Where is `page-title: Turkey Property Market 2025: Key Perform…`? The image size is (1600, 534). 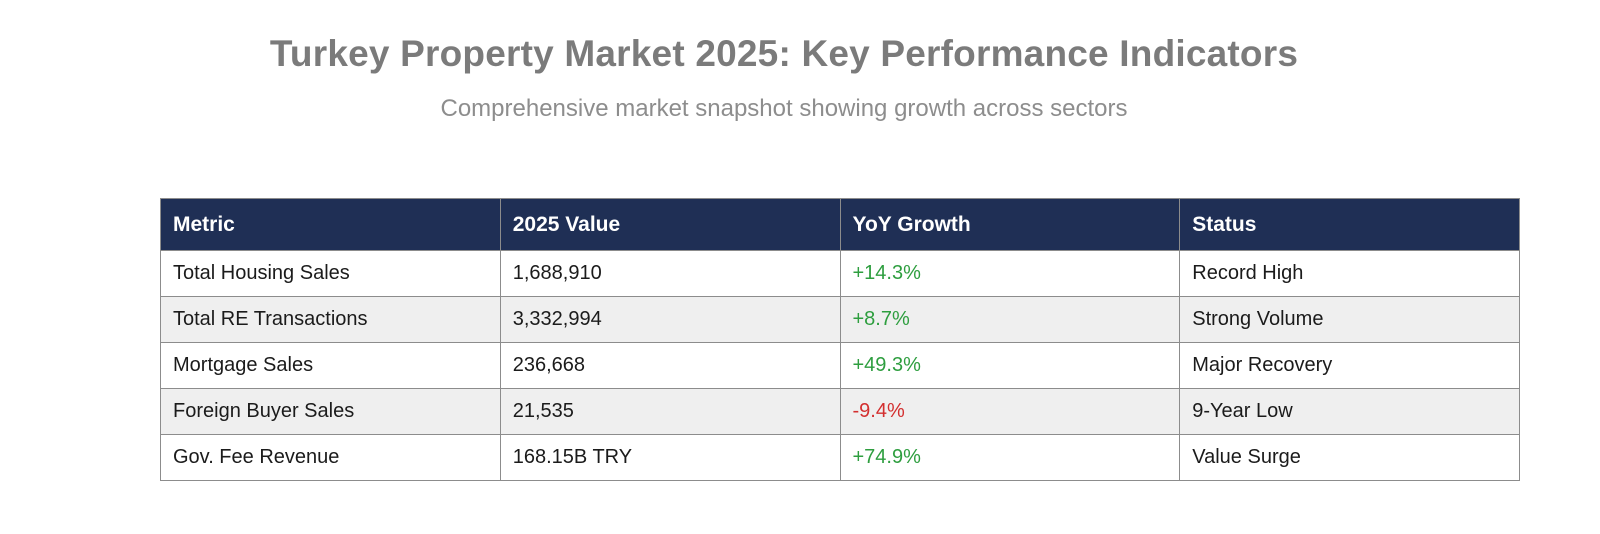 page-title: Turkey Property Market 2025: Key Perform… is located at coordinates (784, 53).